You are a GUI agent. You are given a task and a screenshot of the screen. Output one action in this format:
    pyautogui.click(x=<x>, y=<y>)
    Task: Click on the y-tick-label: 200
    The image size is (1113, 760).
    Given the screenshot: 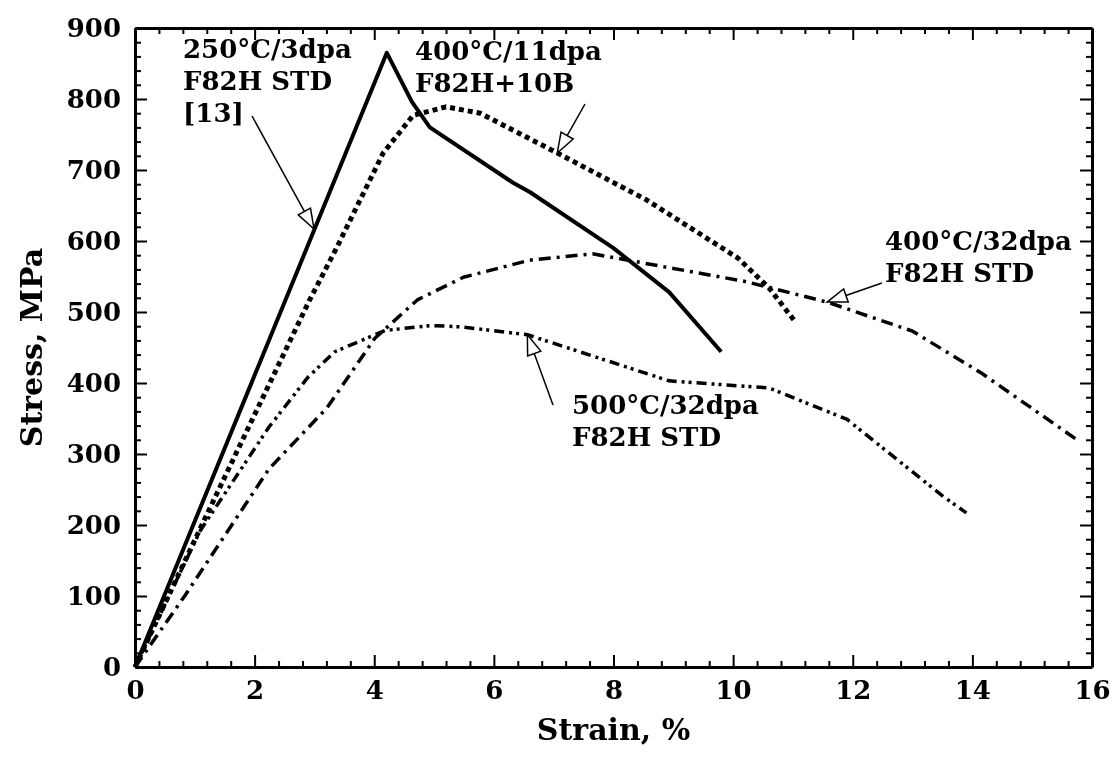 What is the action you would take?
    pyautogui.click(x=93, y=524)
    